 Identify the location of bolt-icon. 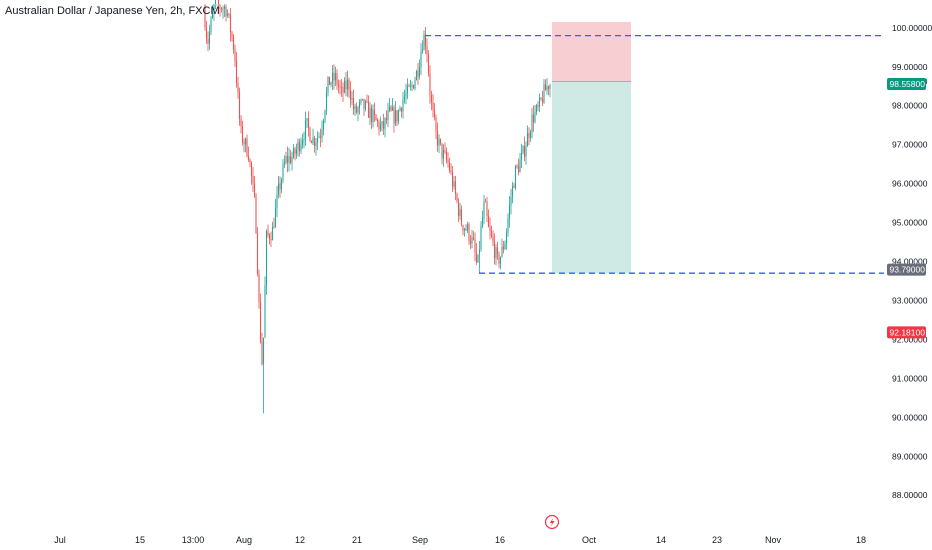
(552, 522).